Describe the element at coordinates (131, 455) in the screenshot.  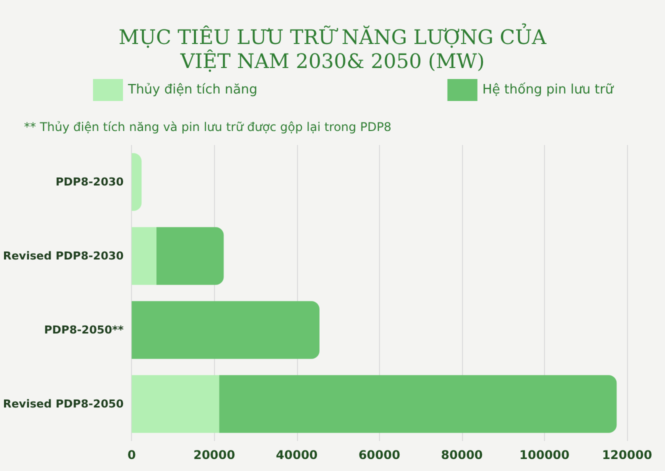
I see `x-tick-label: 0` at that location.